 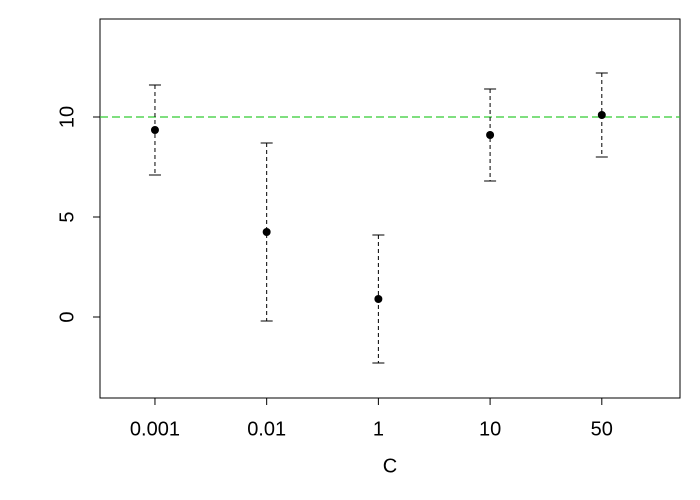 I want to click on x-tick-label: 0.001, so click(x=155, y=429).